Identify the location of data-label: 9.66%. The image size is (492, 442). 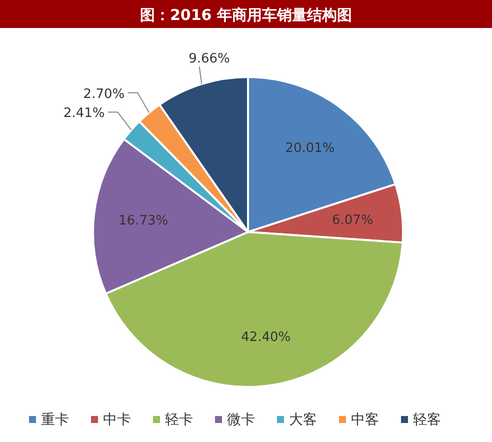
(209, 58).